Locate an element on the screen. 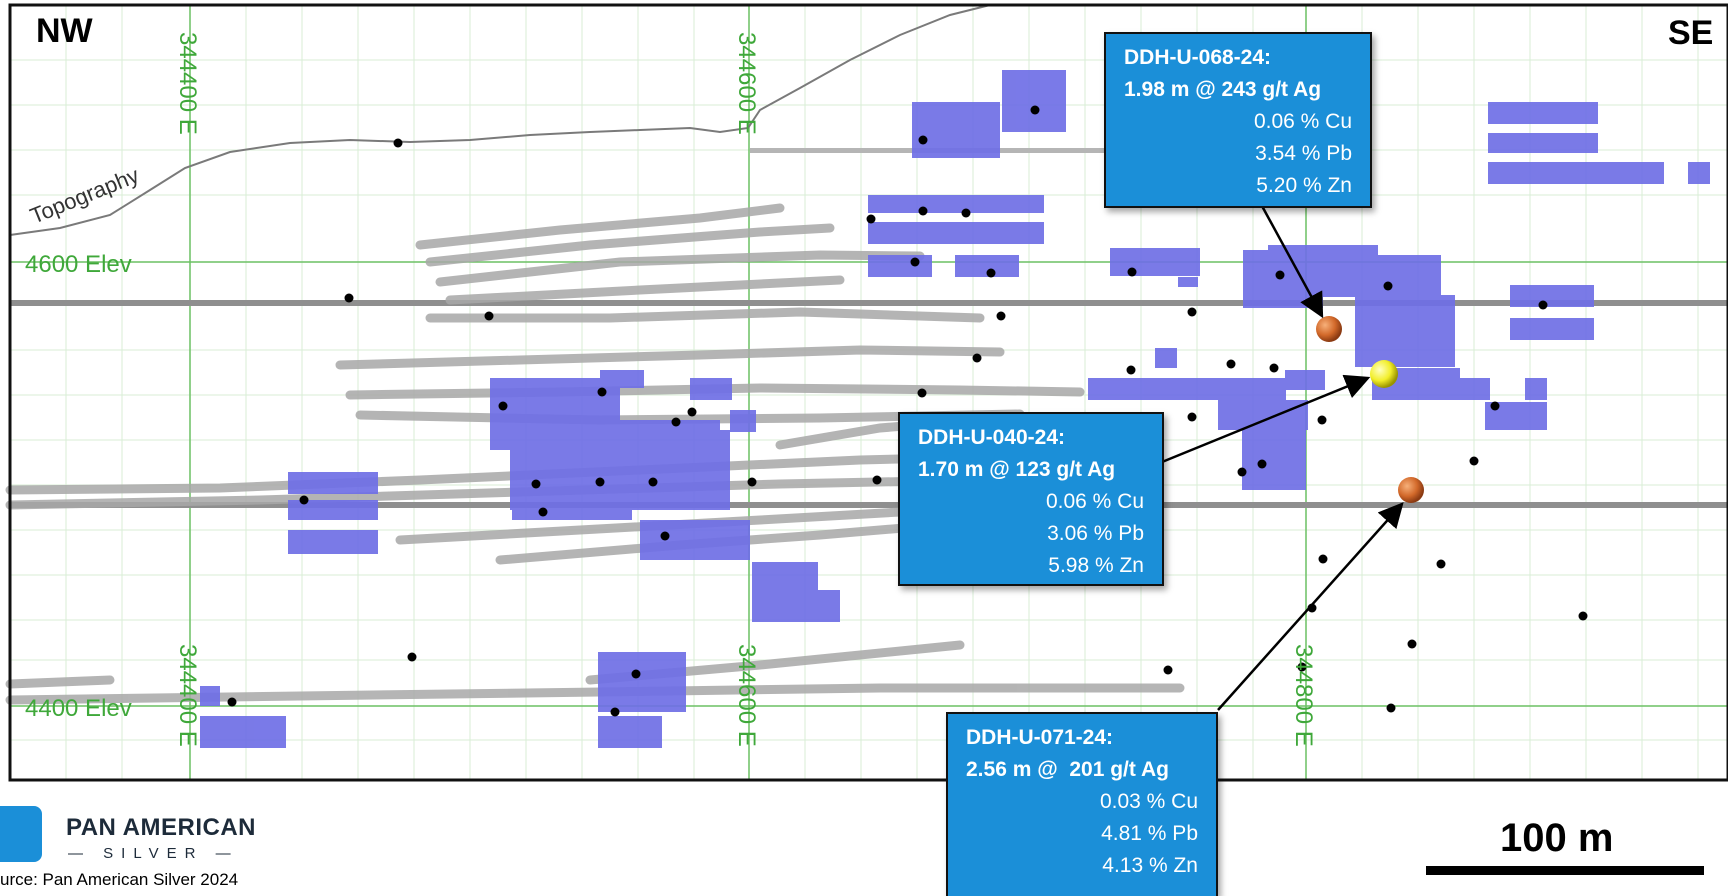  callout-pb: 4.81 % Pb is located at coordinates (1149, 833).